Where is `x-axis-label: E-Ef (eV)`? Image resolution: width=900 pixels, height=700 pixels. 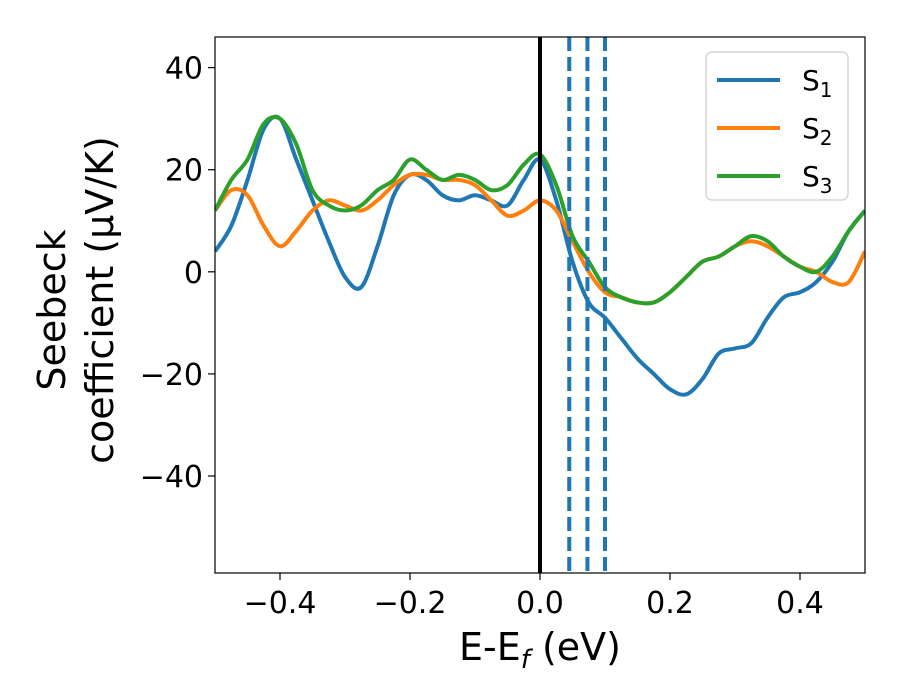 x-axis-label: E-Ef (eV) is located at coordinates (540, 650).